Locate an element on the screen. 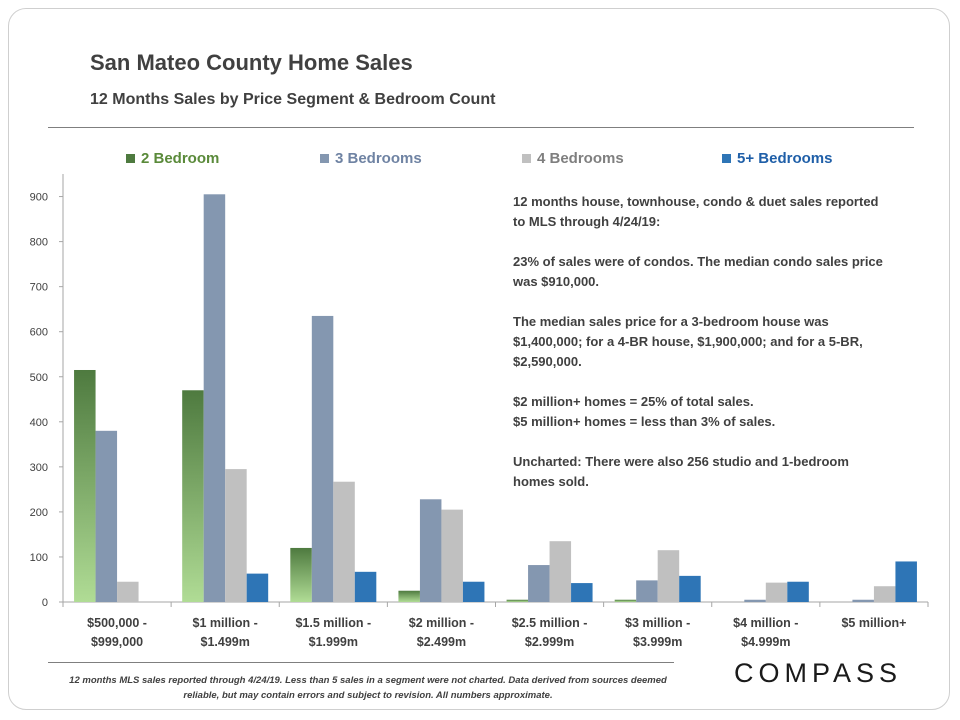 The image size is (960, 720). y-tick-label: 100 is located at coordinates (39, 558).